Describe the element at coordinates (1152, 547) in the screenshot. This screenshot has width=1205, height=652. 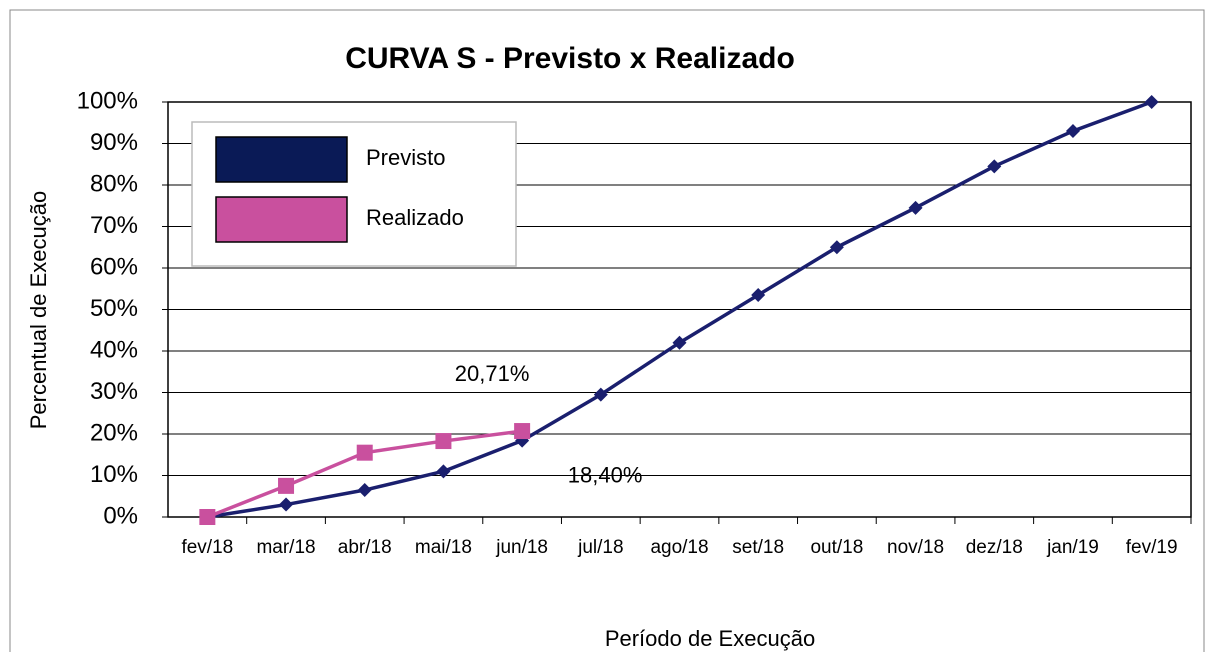
I see `x-tick-label: fev/19` at that location.